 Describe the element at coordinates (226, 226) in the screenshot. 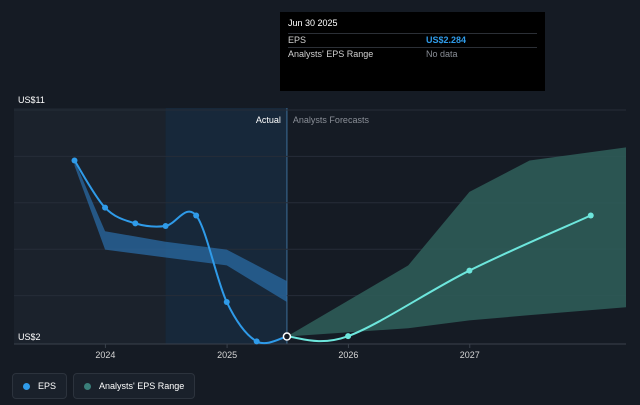

I see `highlight-region-shade` at that location.